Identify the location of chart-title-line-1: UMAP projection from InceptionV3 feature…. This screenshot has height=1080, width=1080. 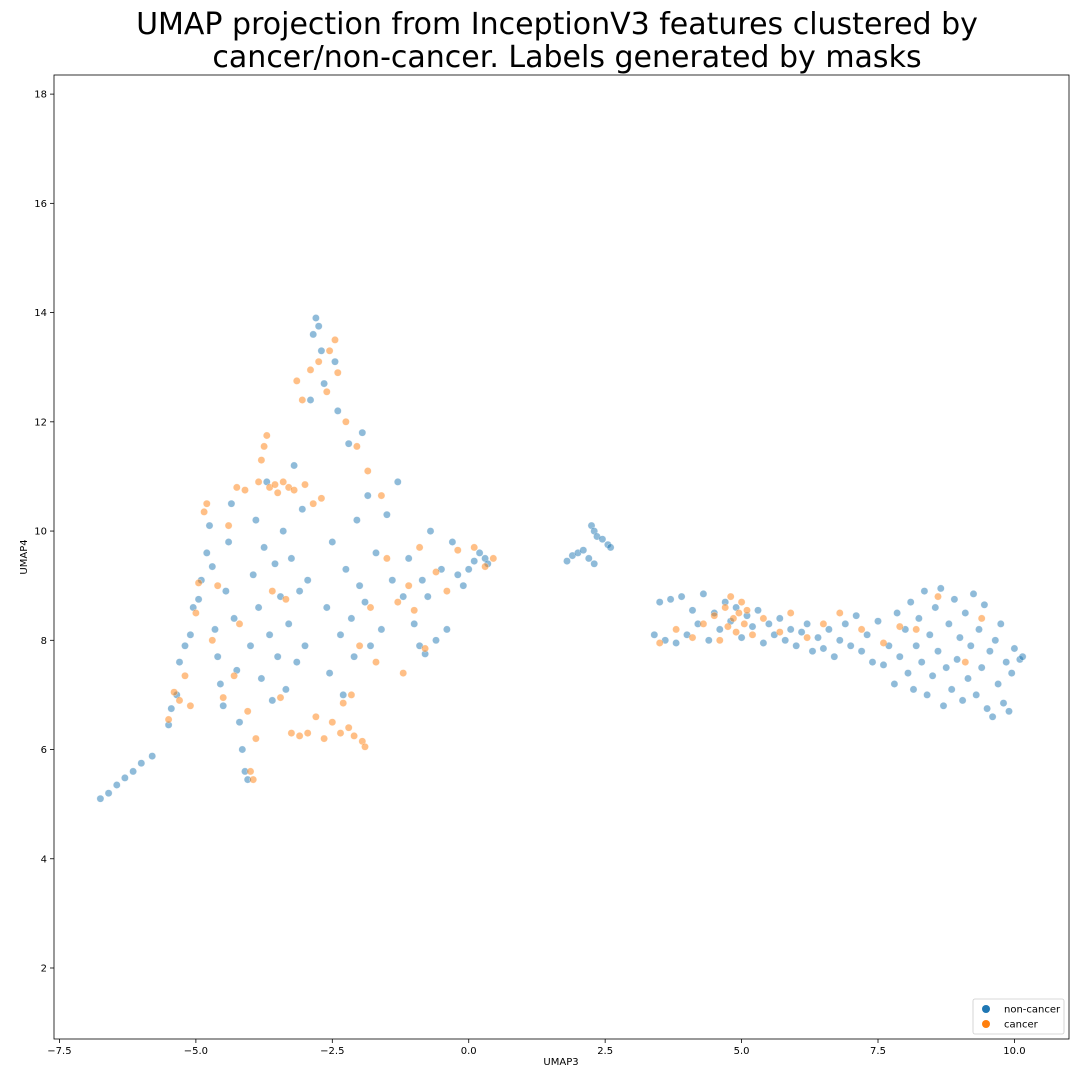
(557, 24).